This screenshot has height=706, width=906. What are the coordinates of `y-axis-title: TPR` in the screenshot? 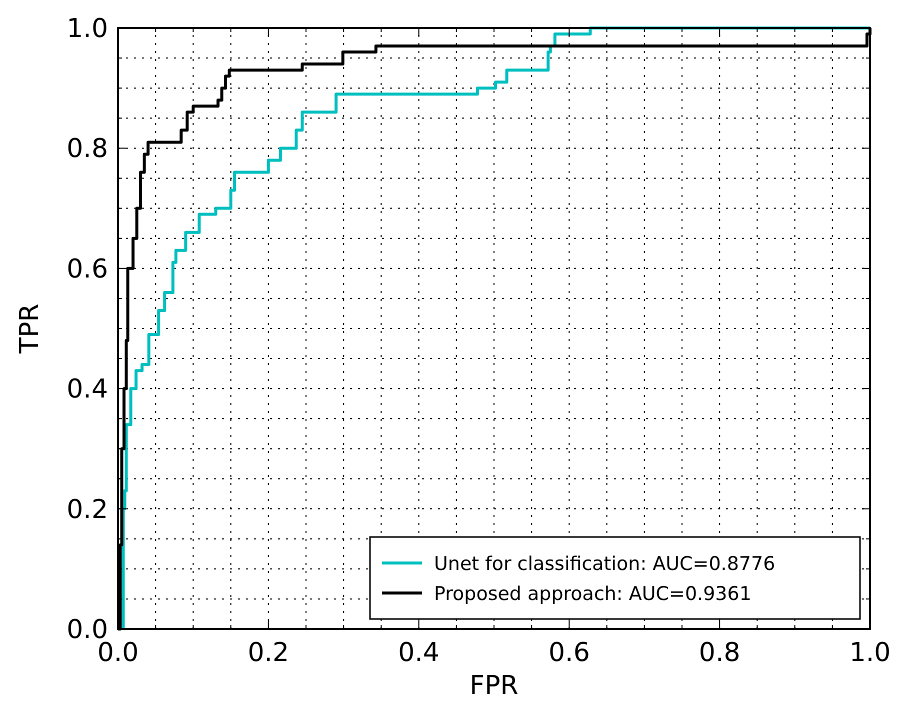 It's located at (30, 329).